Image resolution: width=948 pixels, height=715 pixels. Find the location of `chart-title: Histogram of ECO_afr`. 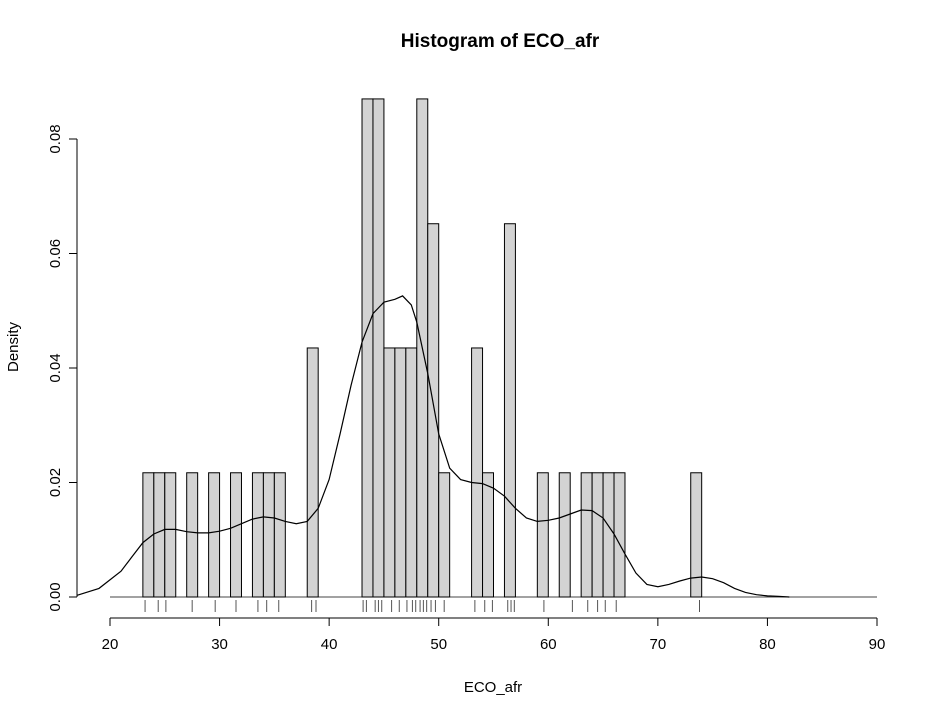

chart-title: Histogram of ECO_afr is located at coordinates (500, 41).